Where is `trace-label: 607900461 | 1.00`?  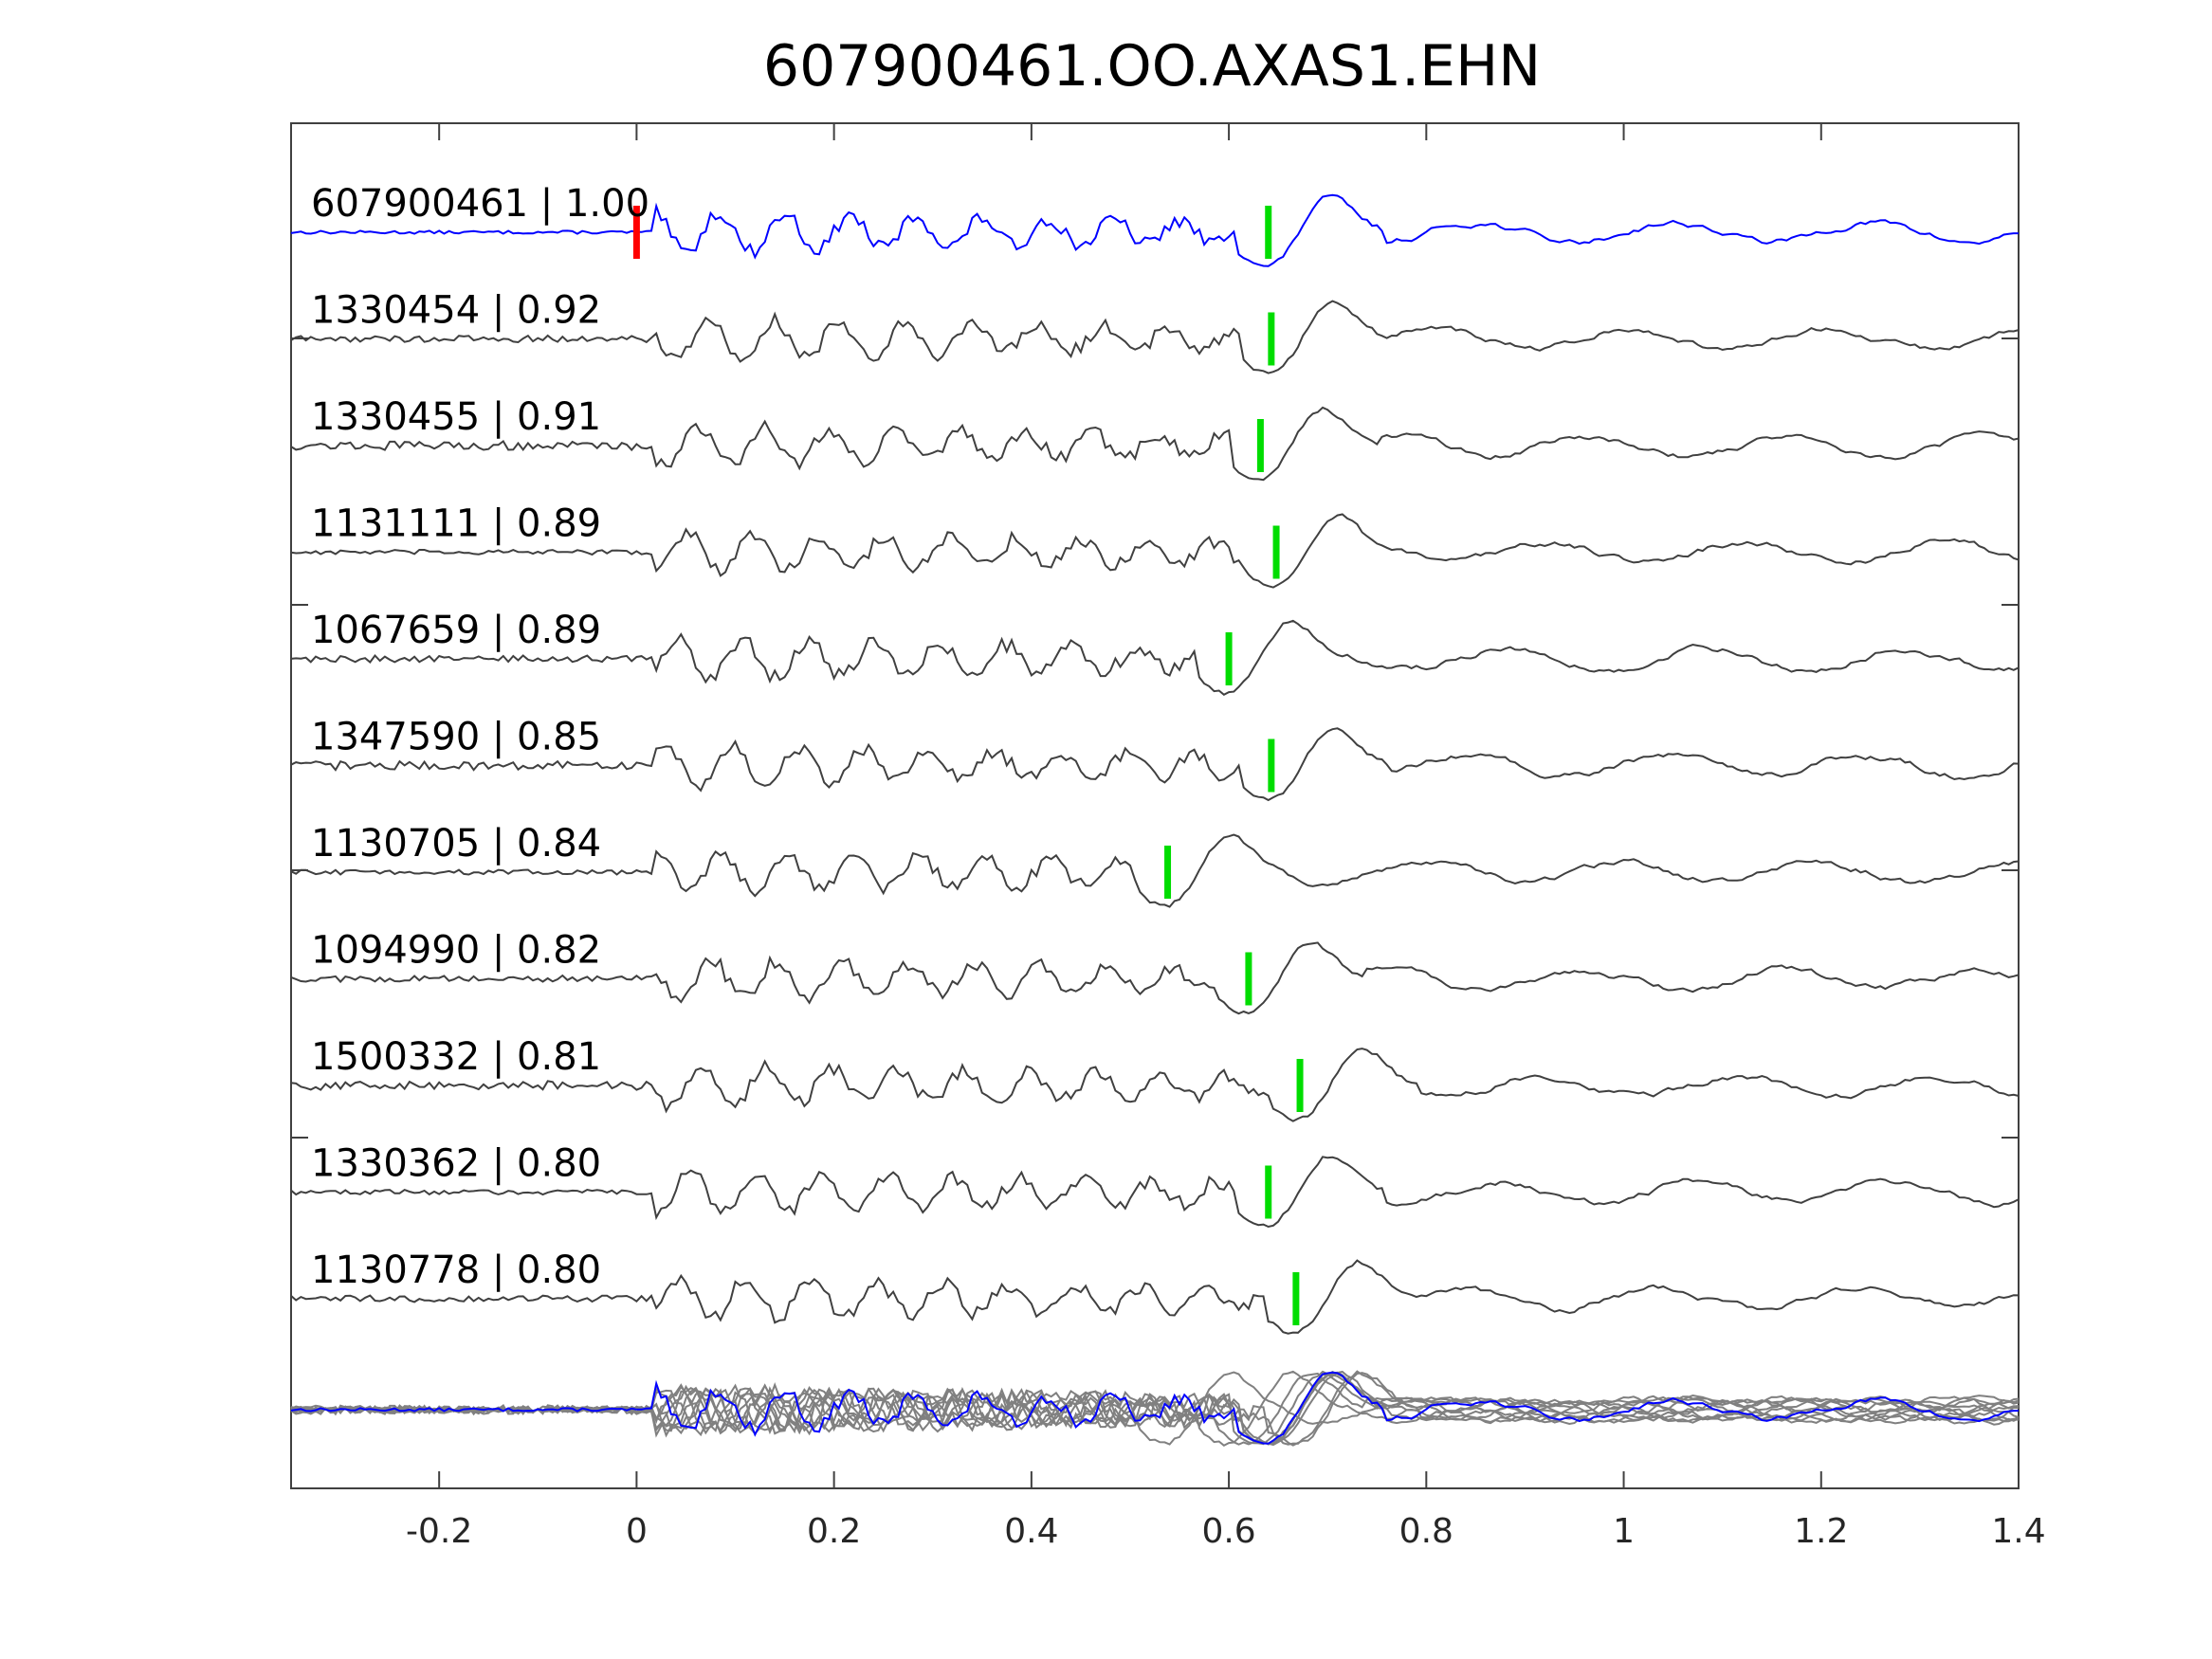 trace-label: 607900461 | 1.00 is located at coordinates (480, 204).